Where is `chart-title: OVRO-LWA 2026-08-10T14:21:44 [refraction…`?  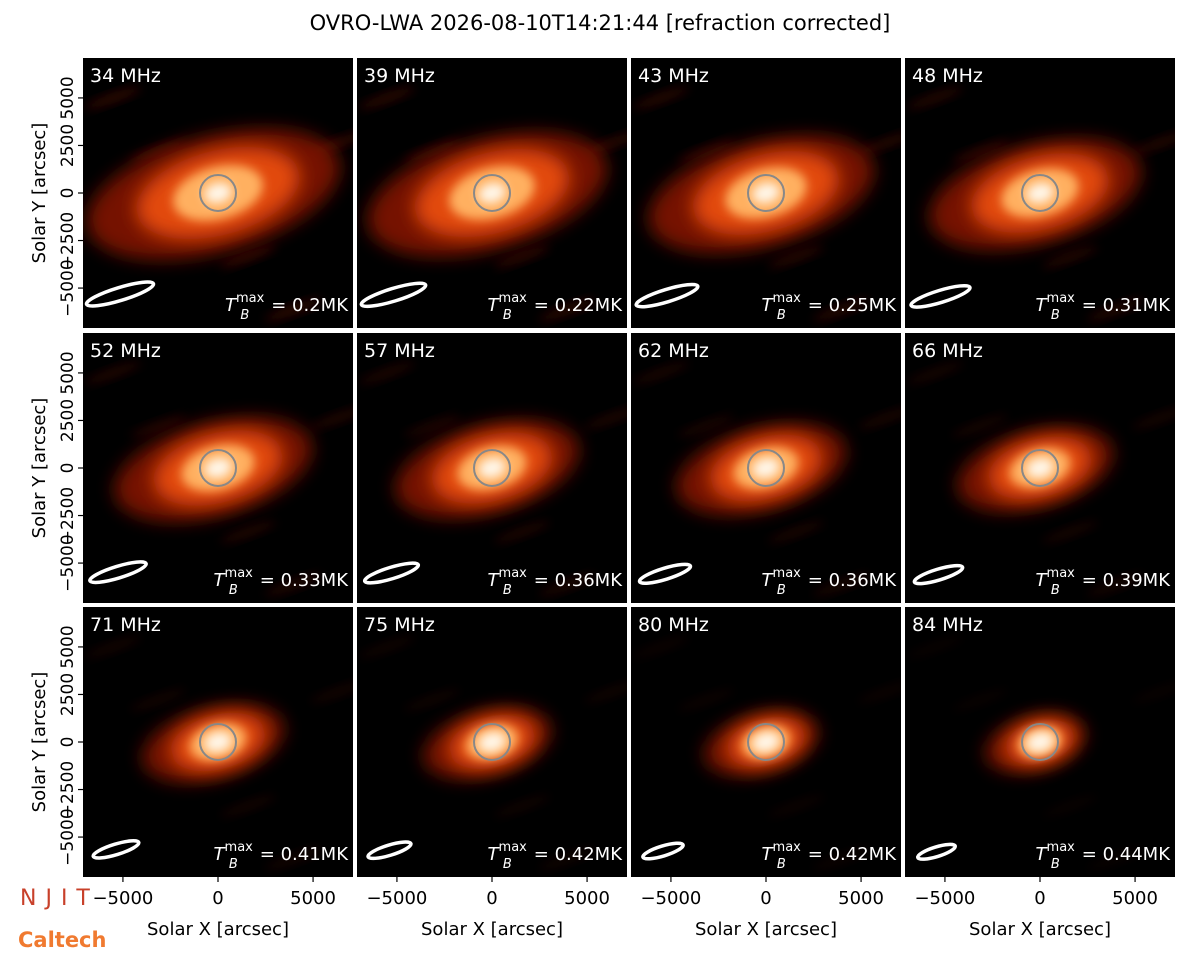 chart-title: OVRO-LWA 2026-08-10T14:21:44 [refraction… is located at coordinates (600, 23).